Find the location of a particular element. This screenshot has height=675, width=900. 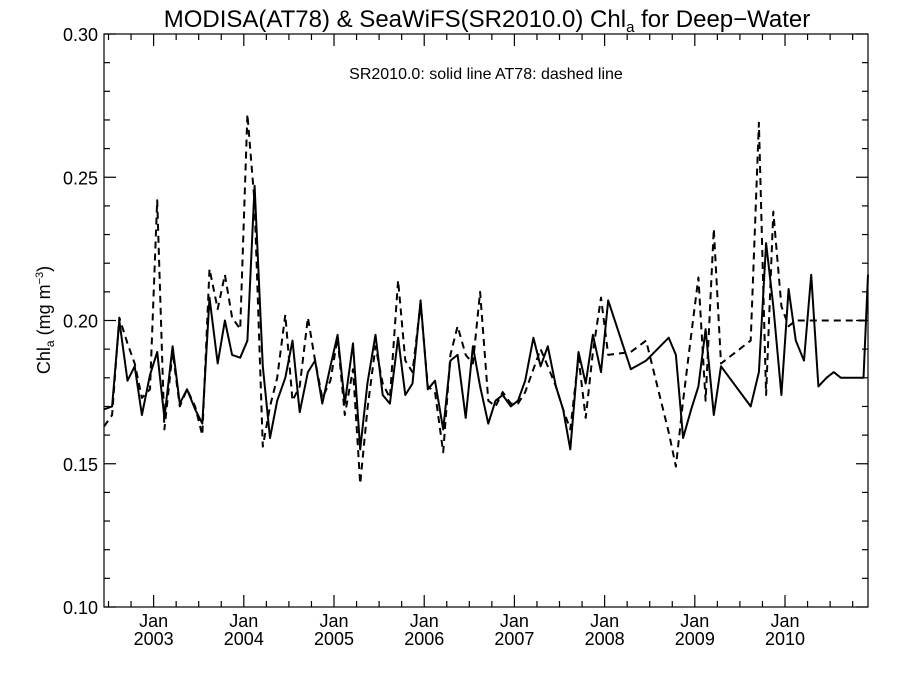

y-tick-label: 0.20 is located at coordinates (80, 322).